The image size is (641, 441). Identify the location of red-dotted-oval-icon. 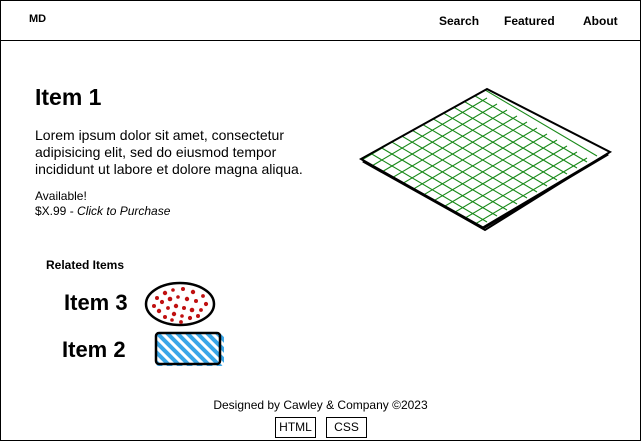
(180, 304).